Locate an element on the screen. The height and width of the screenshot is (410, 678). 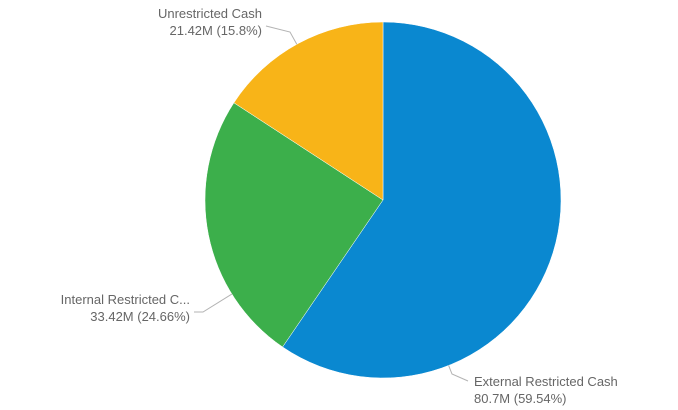
leader-line-unrestricted is located at coordinates (281, 35).